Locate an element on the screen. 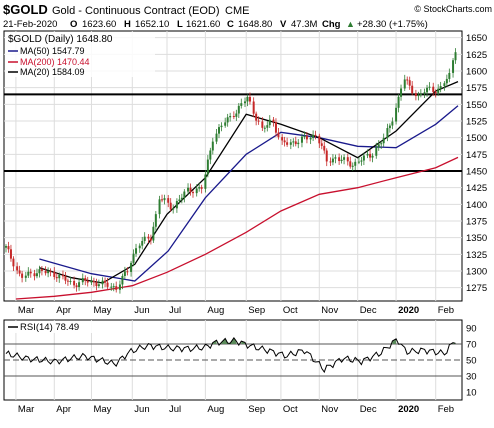 The width and height of the screenshot is (494, 428). y-tick-label: 1350 is located at coordinates (476, 238).